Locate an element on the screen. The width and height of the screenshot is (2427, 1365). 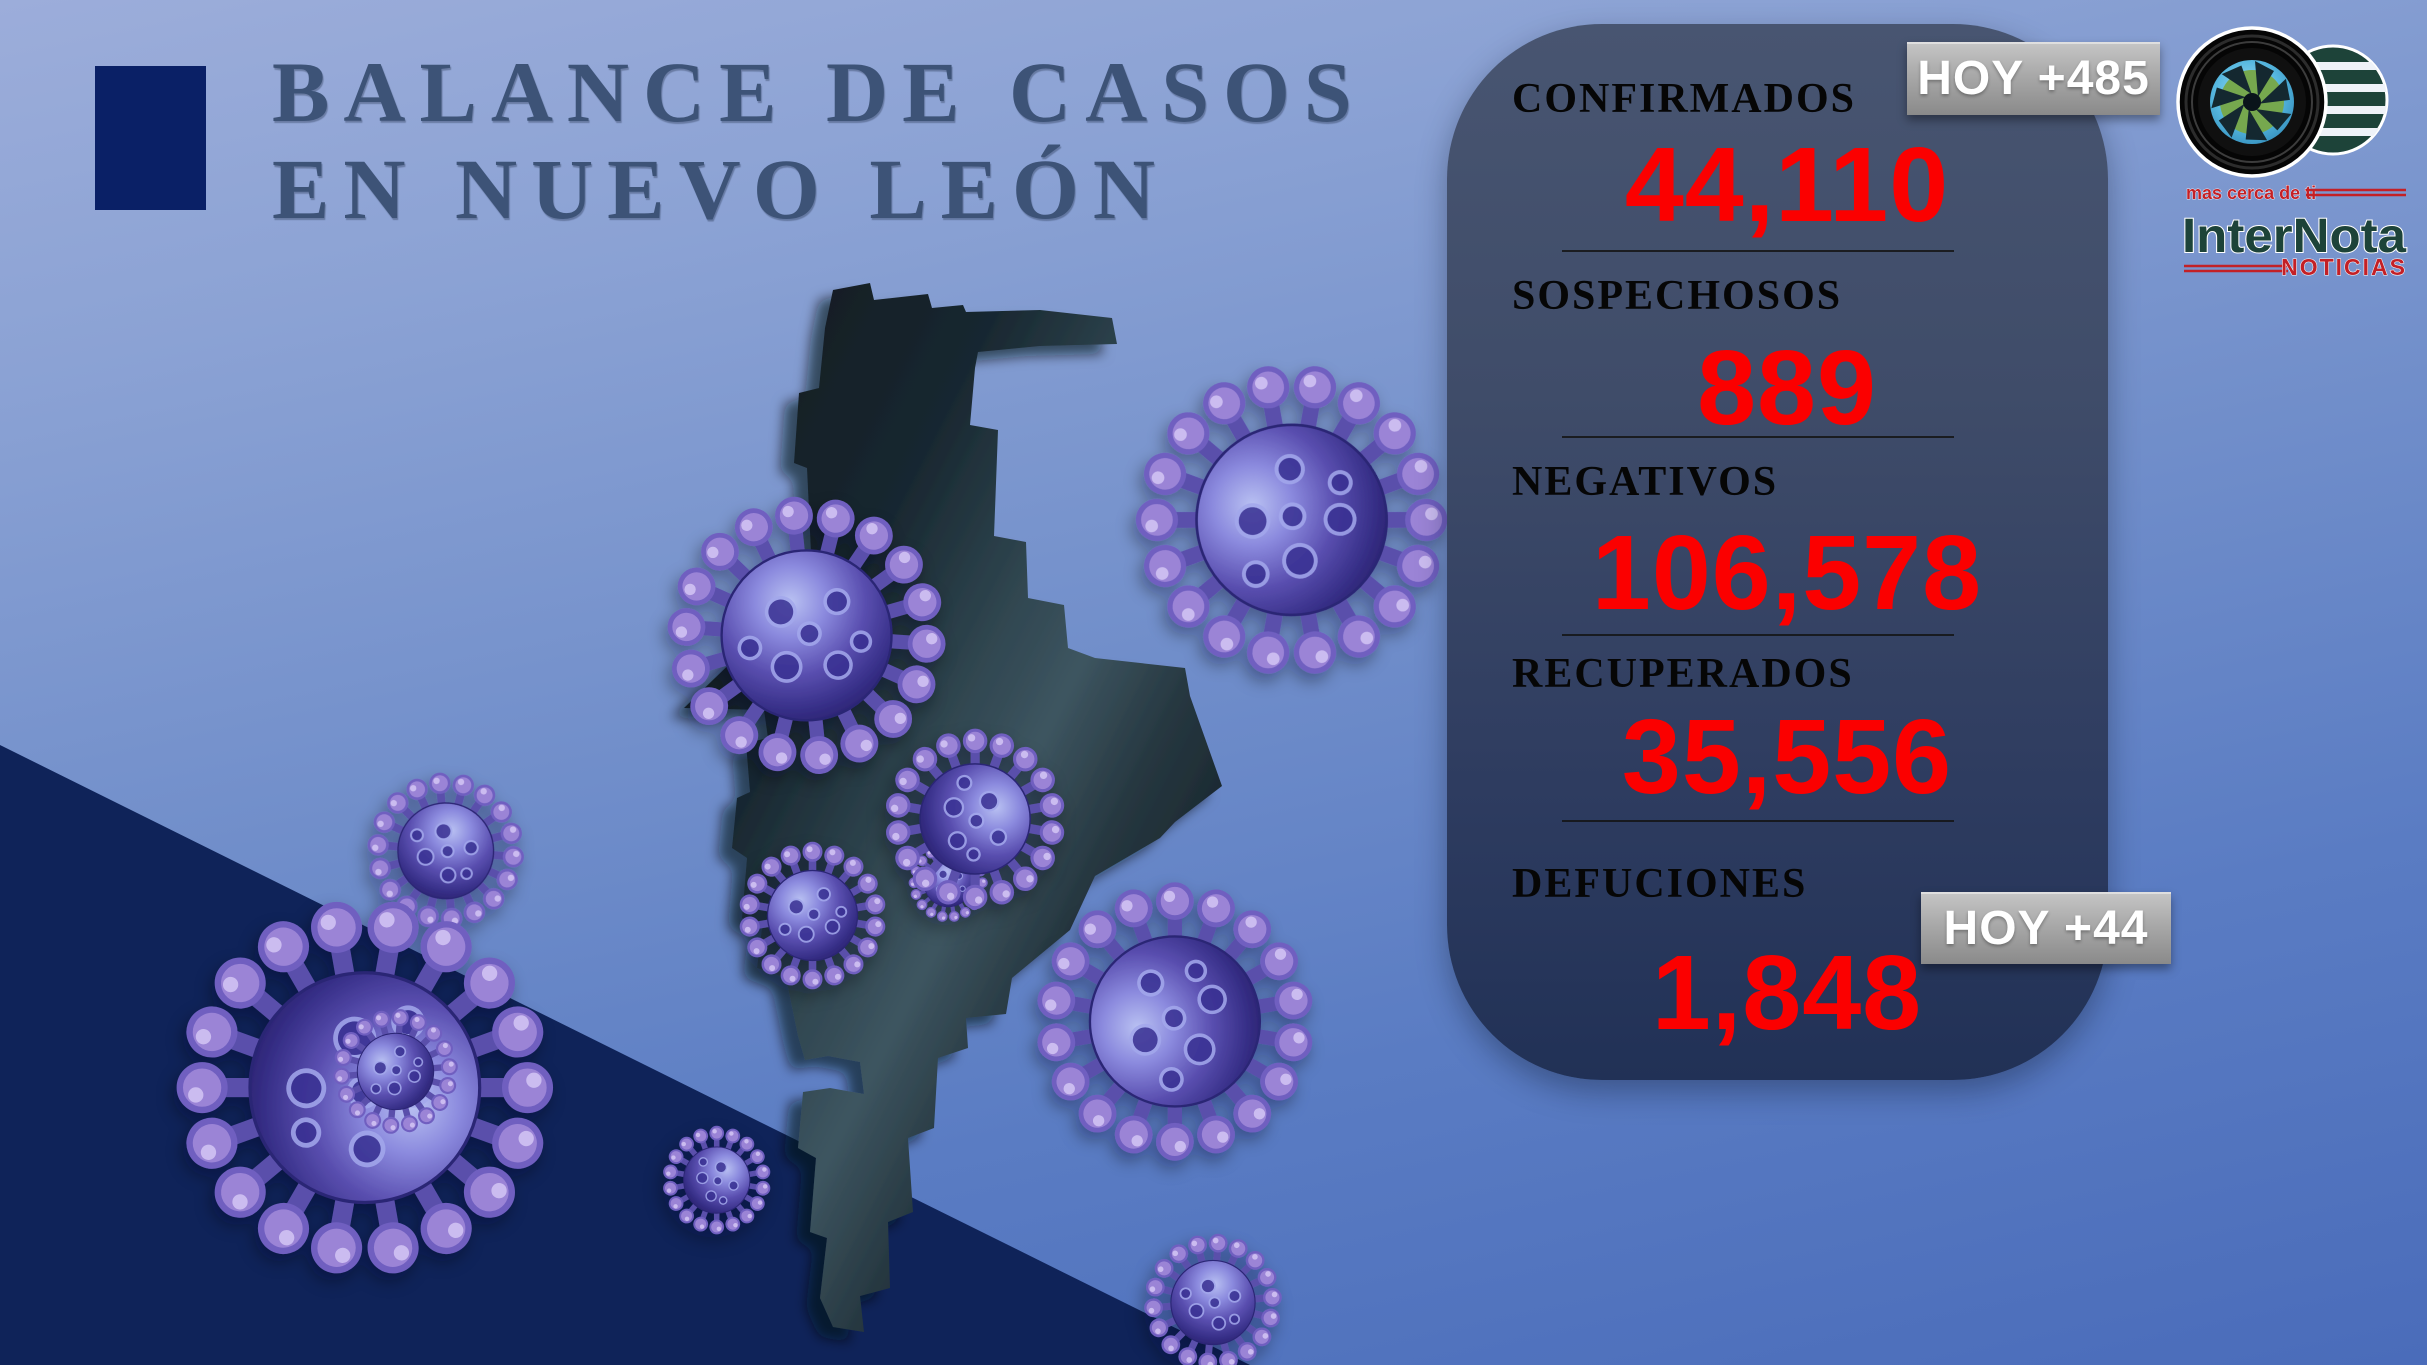
today-badge-defunciones: HOY +44 is located at coordinates (2046, 928).